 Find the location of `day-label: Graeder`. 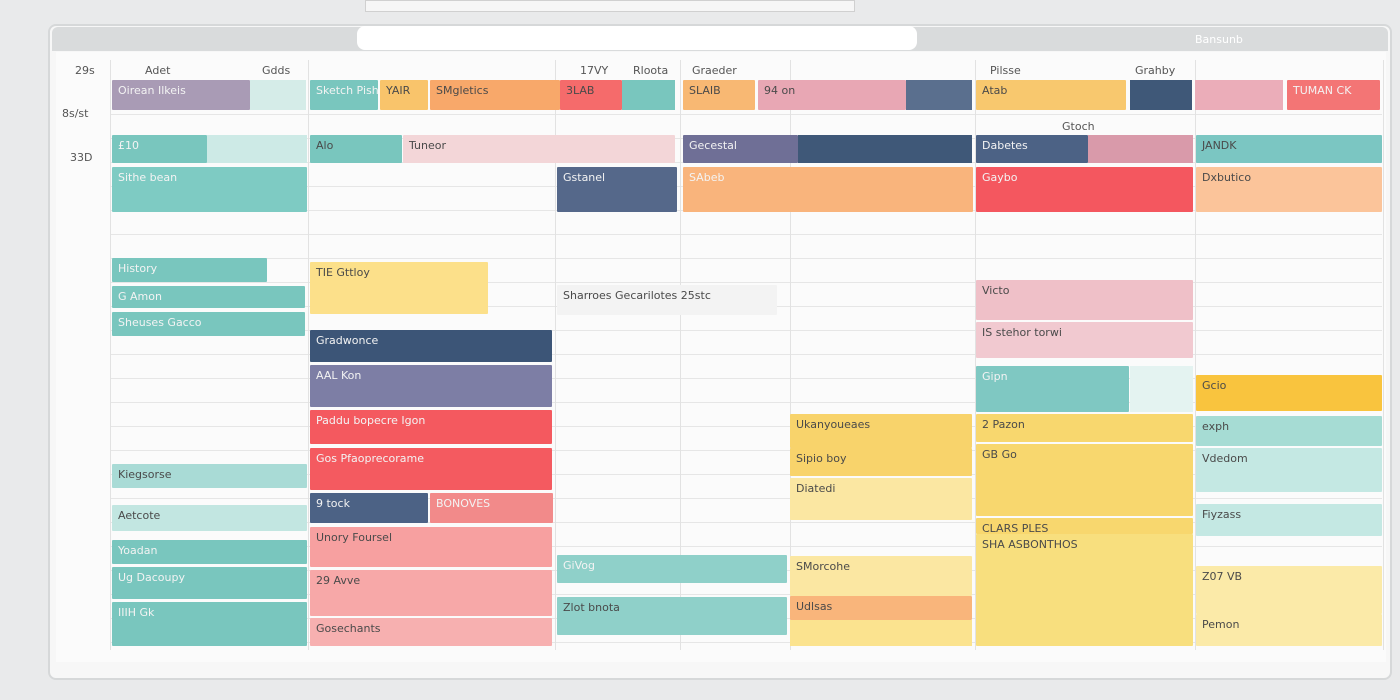

day-label: Graeder is located at coordinates (714, 70).